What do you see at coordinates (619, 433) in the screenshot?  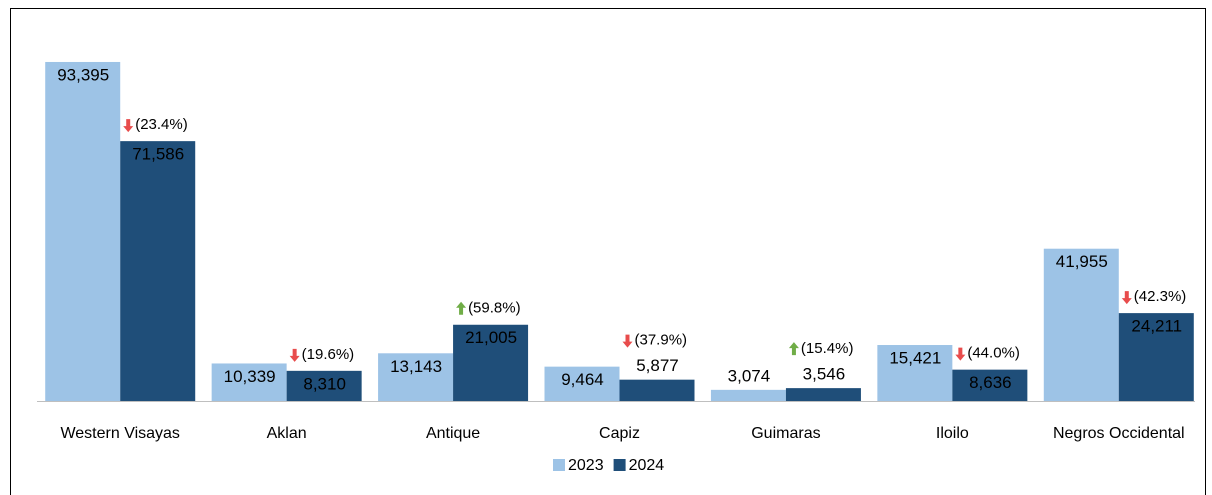 I see `x-tick-label: Capiz` at bounding box center [619, 433].